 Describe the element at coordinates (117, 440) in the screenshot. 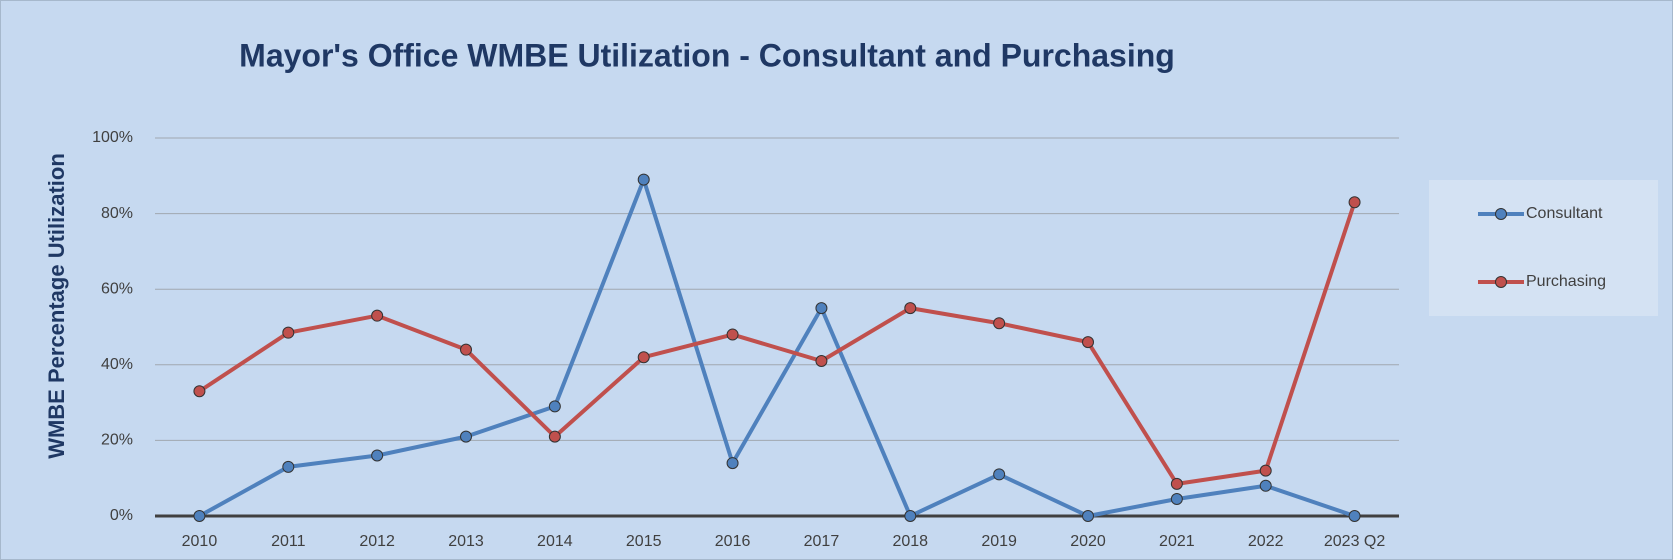

I see `y-tick-label: 20%` at that location.